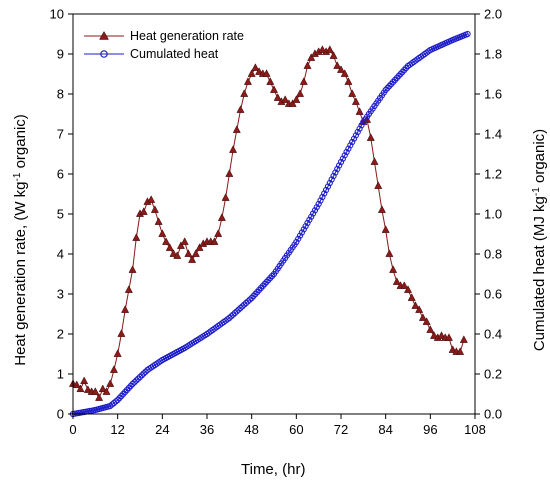 This screenshot has width=550, height=485. What do you see at coordinates (60, 414) in the screenshot?
I see `y-left-tick-label: 0` at bounding box center [60, 414].